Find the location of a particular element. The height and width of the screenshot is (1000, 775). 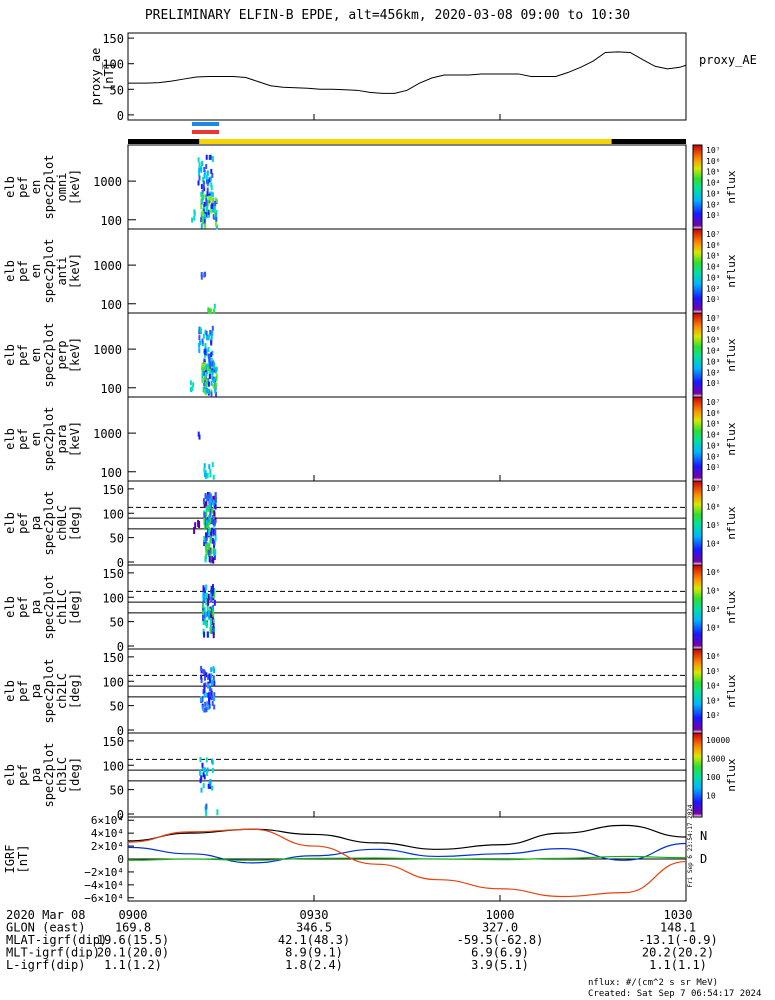

pa-panel-ylabel: [deg] is located at coordinates (75, 607).